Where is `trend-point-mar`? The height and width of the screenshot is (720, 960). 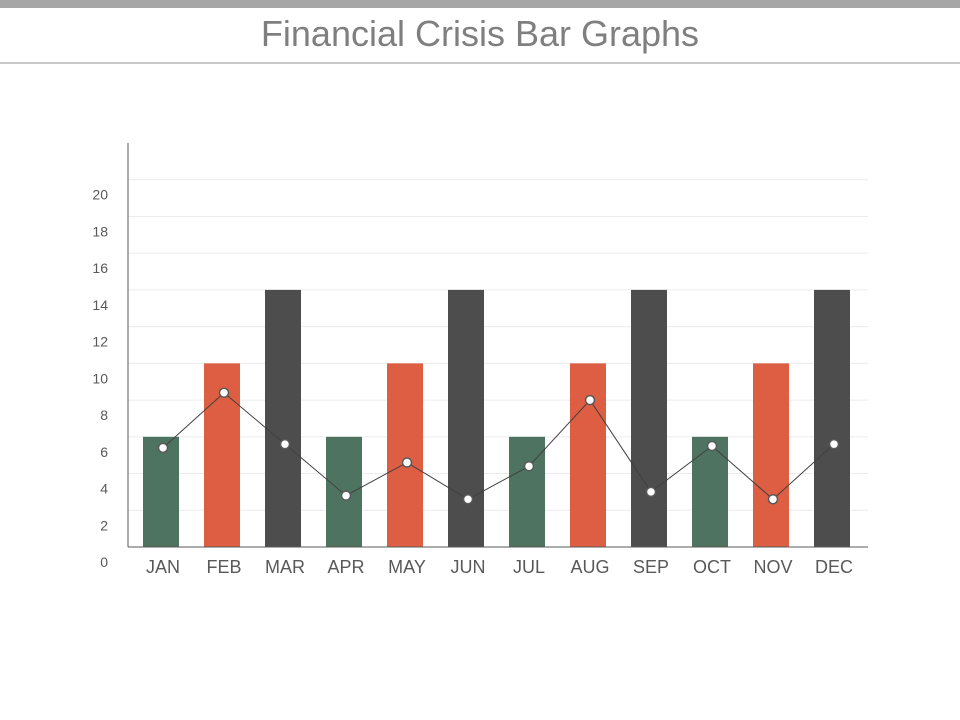 trend-point-mar is located at coordinates (285, 444).